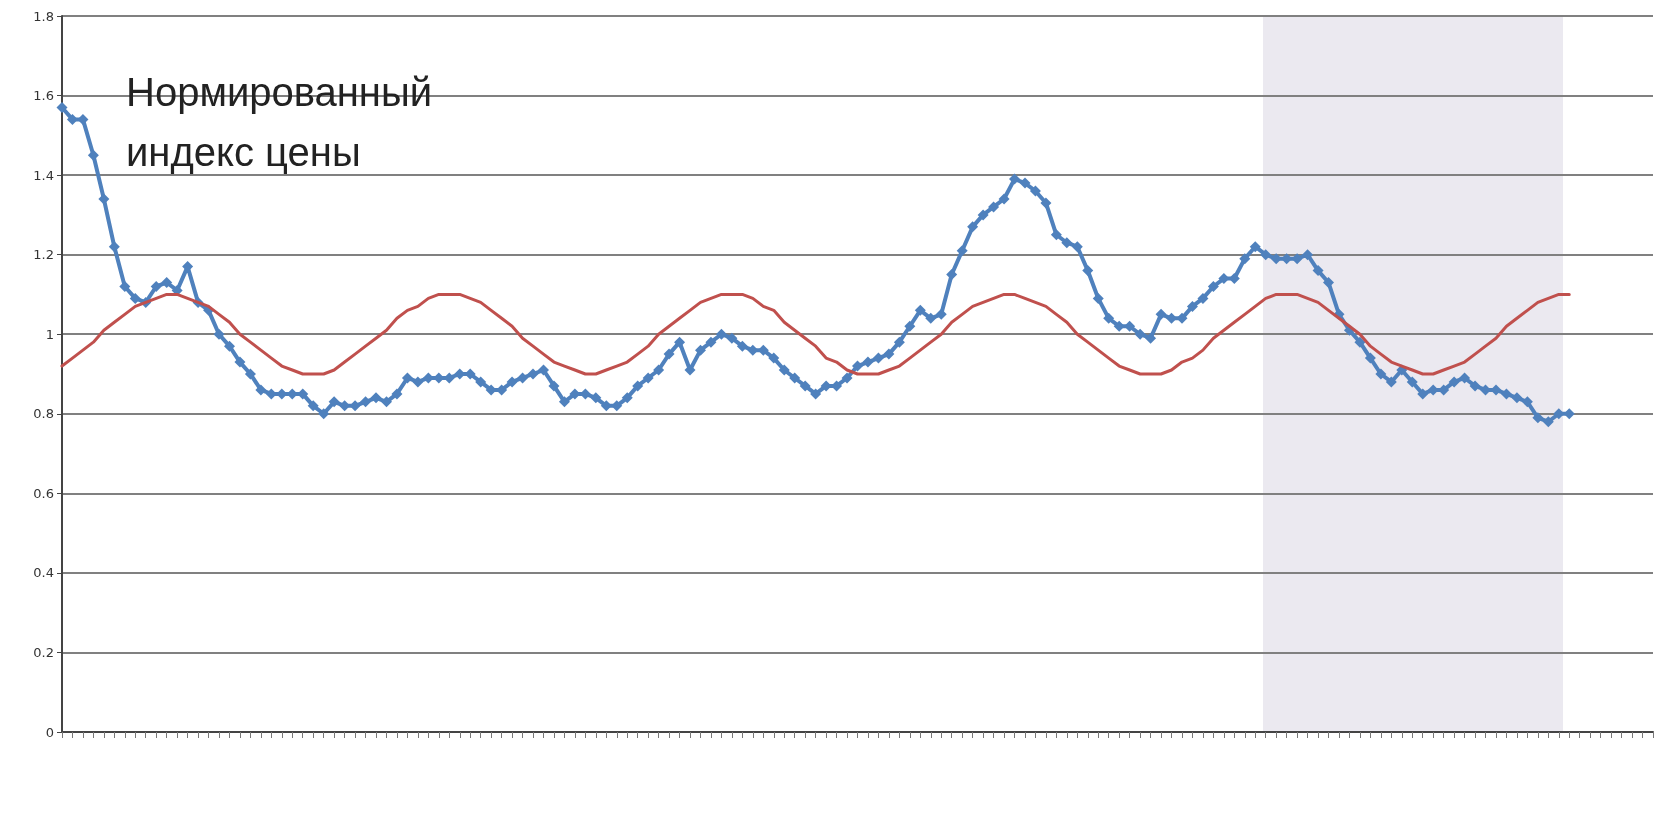  I want to click on y-tick-label: 1, so click(49, 334).